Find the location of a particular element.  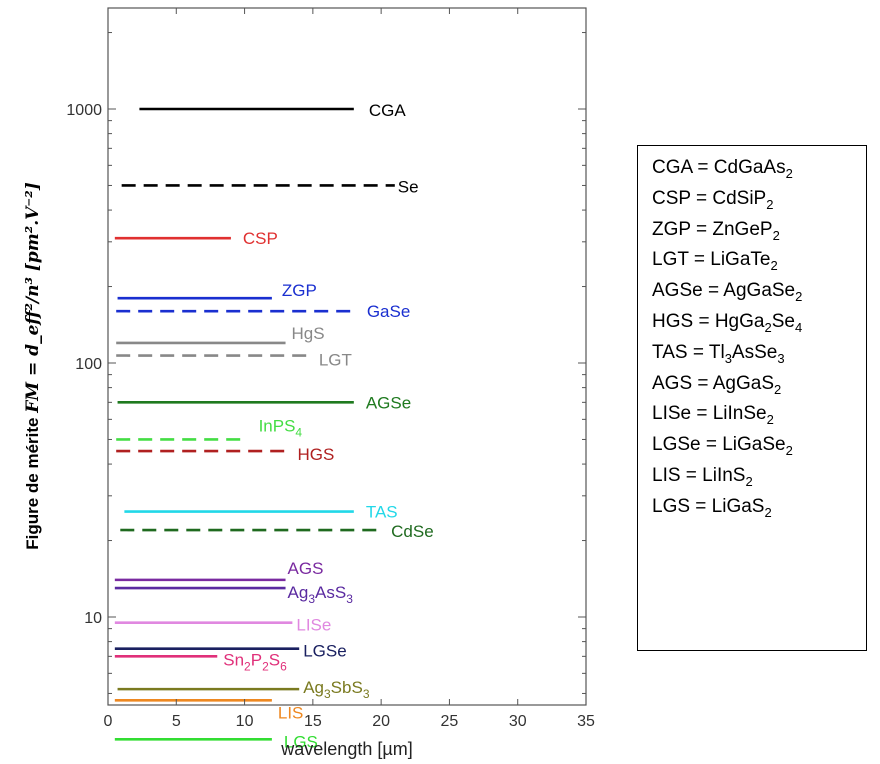

series-label: LGS is located at coordinates (301, 741).